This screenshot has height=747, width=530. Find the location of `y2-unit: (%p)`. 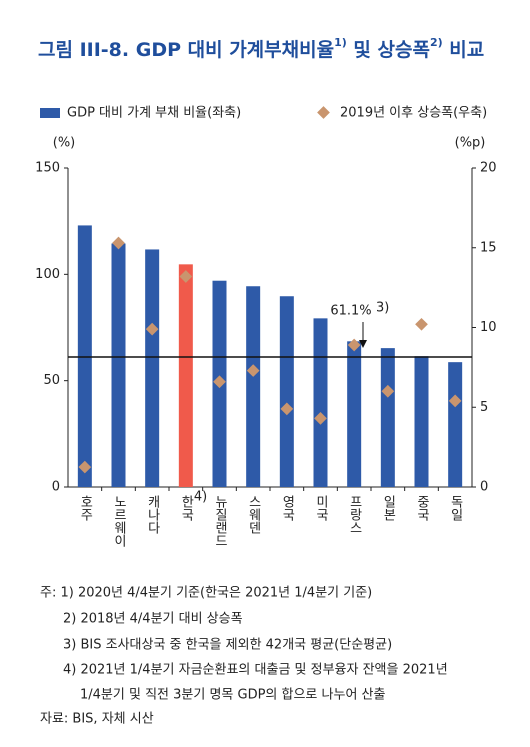

y2-unit: (%p) is located at coordinates (470, 143).